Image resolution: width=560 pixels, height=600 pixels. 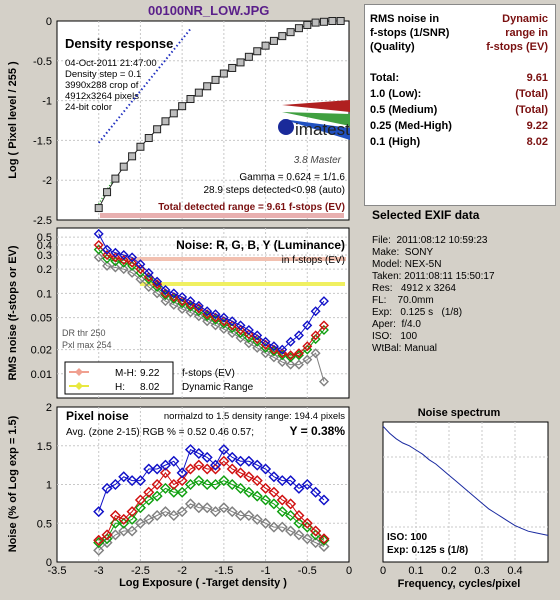 What do you see at coordinates (119, 378) in the screenshot?
I see `legend-box` at bounding box center [119, 378].